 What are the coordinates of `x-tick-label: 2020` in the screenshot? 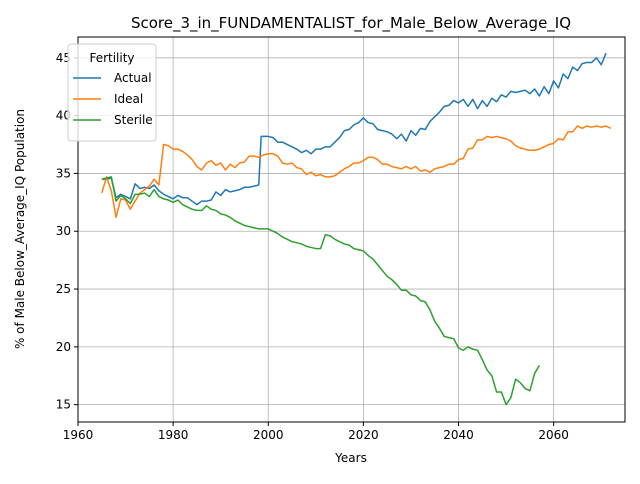 It's located at (363, 435).